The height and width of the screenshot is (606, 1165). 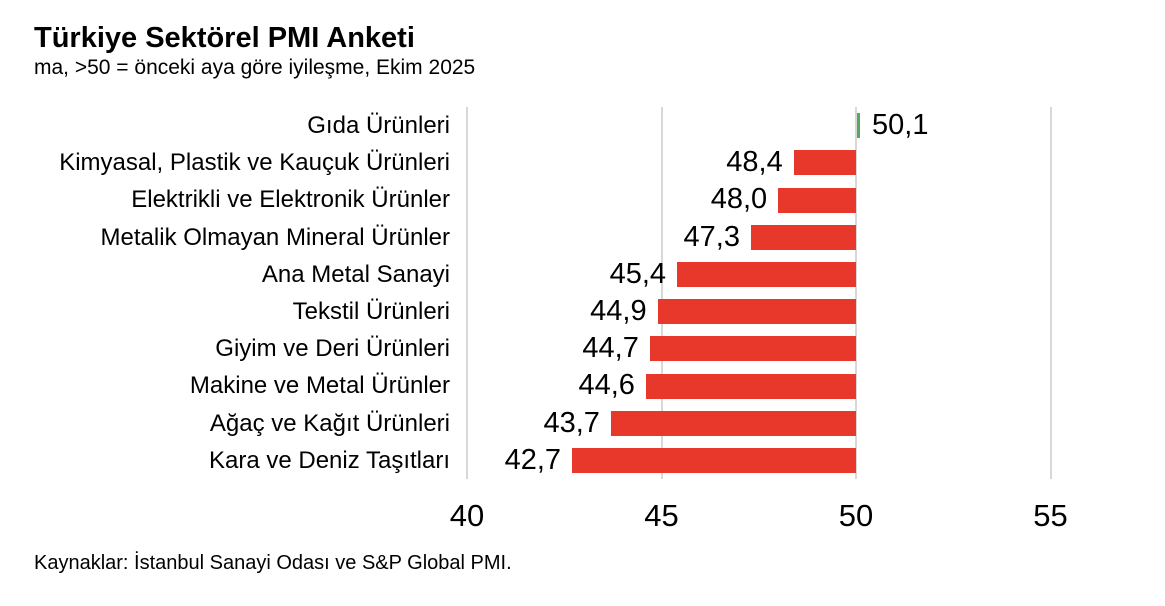 What do you see at coordinates (900, 125) in the screenshot?
I see `value-label: 50,1` at bounding box center [900, 125].